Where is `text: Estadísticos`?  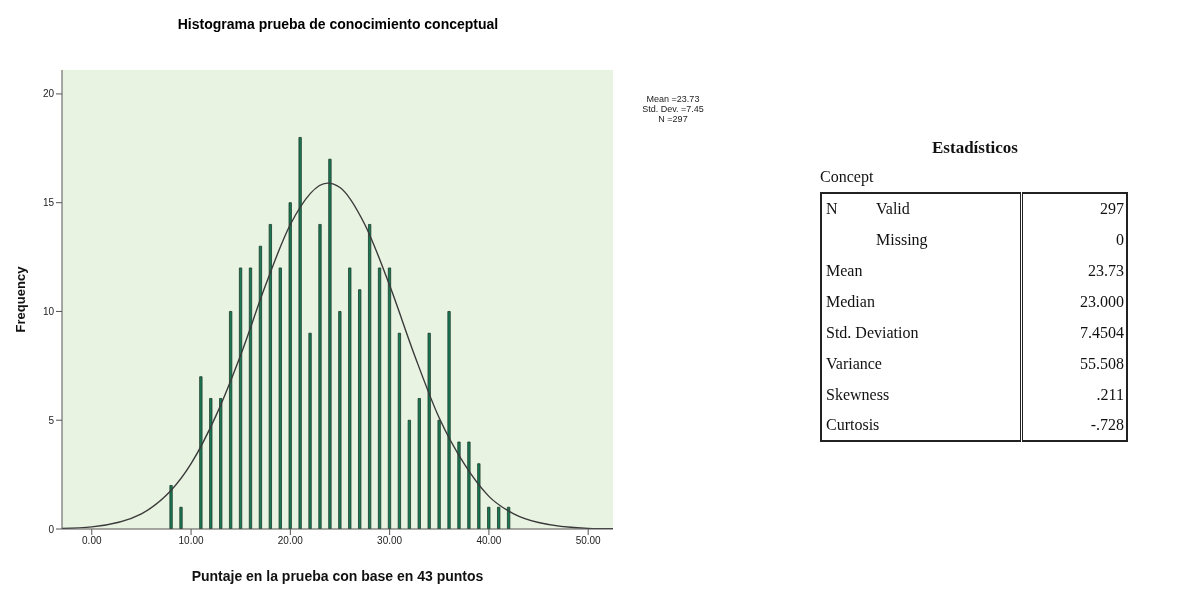 text: Estadísticos is located at coordinates (975, 148).